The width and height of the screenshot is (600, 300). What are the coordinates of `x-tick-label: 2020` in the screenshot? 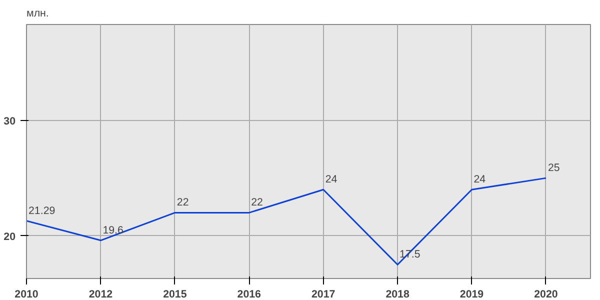 It's located at (546, 294).